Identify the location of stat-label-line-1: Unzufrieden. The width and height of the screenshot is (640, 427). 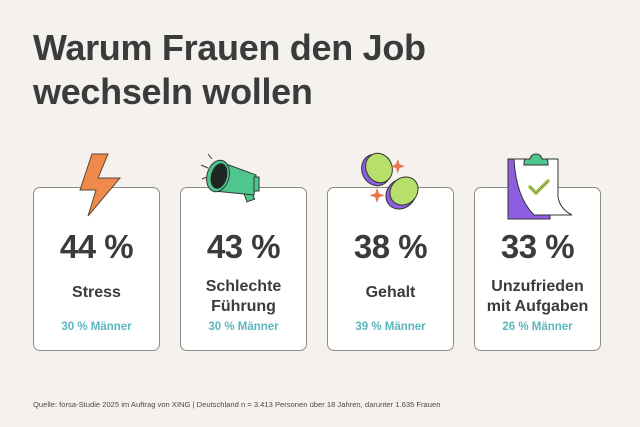
(537, 286).